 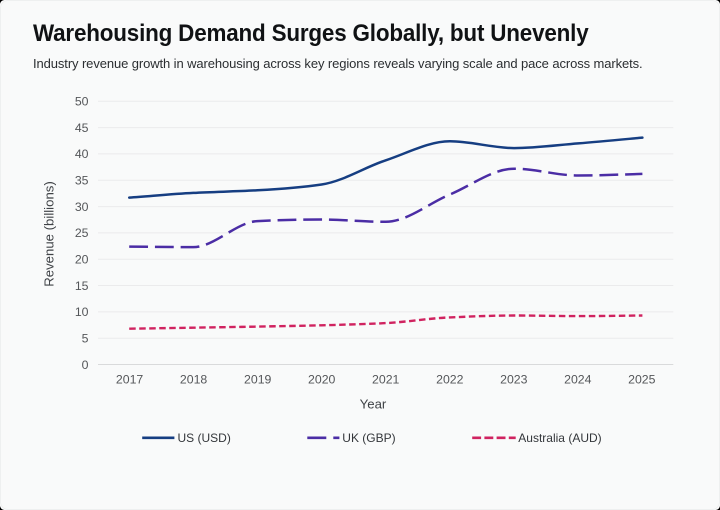 I want to click on svg-text: 20, so click(x=82, y=260).